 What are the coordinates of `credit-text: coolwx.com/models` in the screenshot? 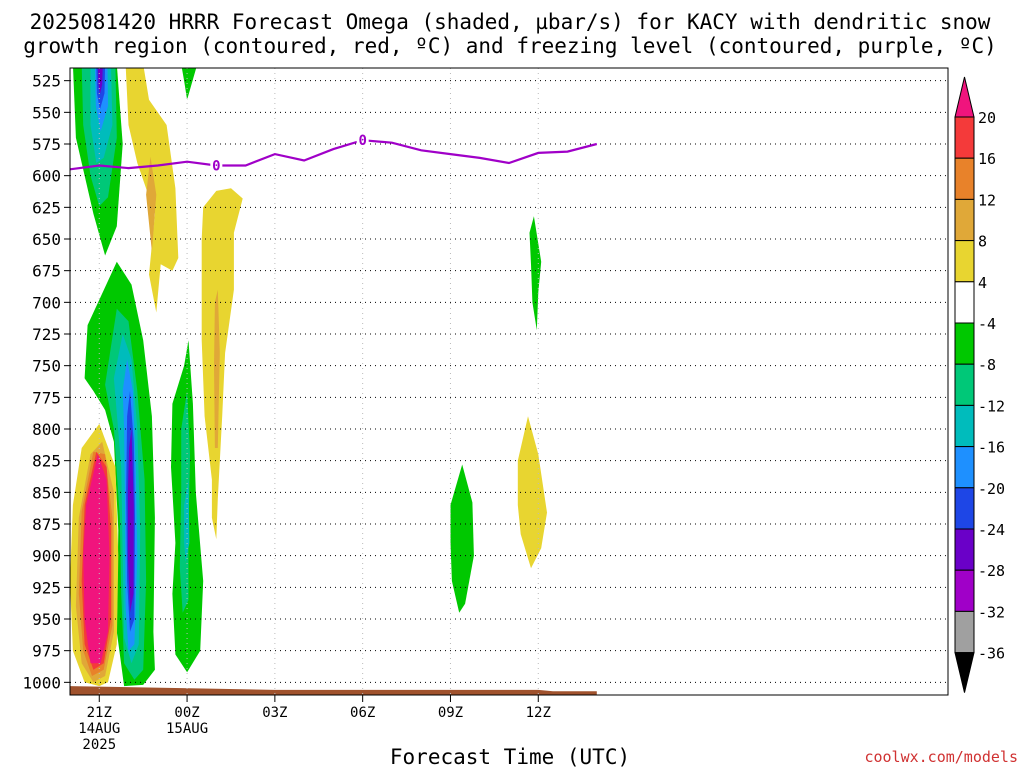 It's located at (941, 757).